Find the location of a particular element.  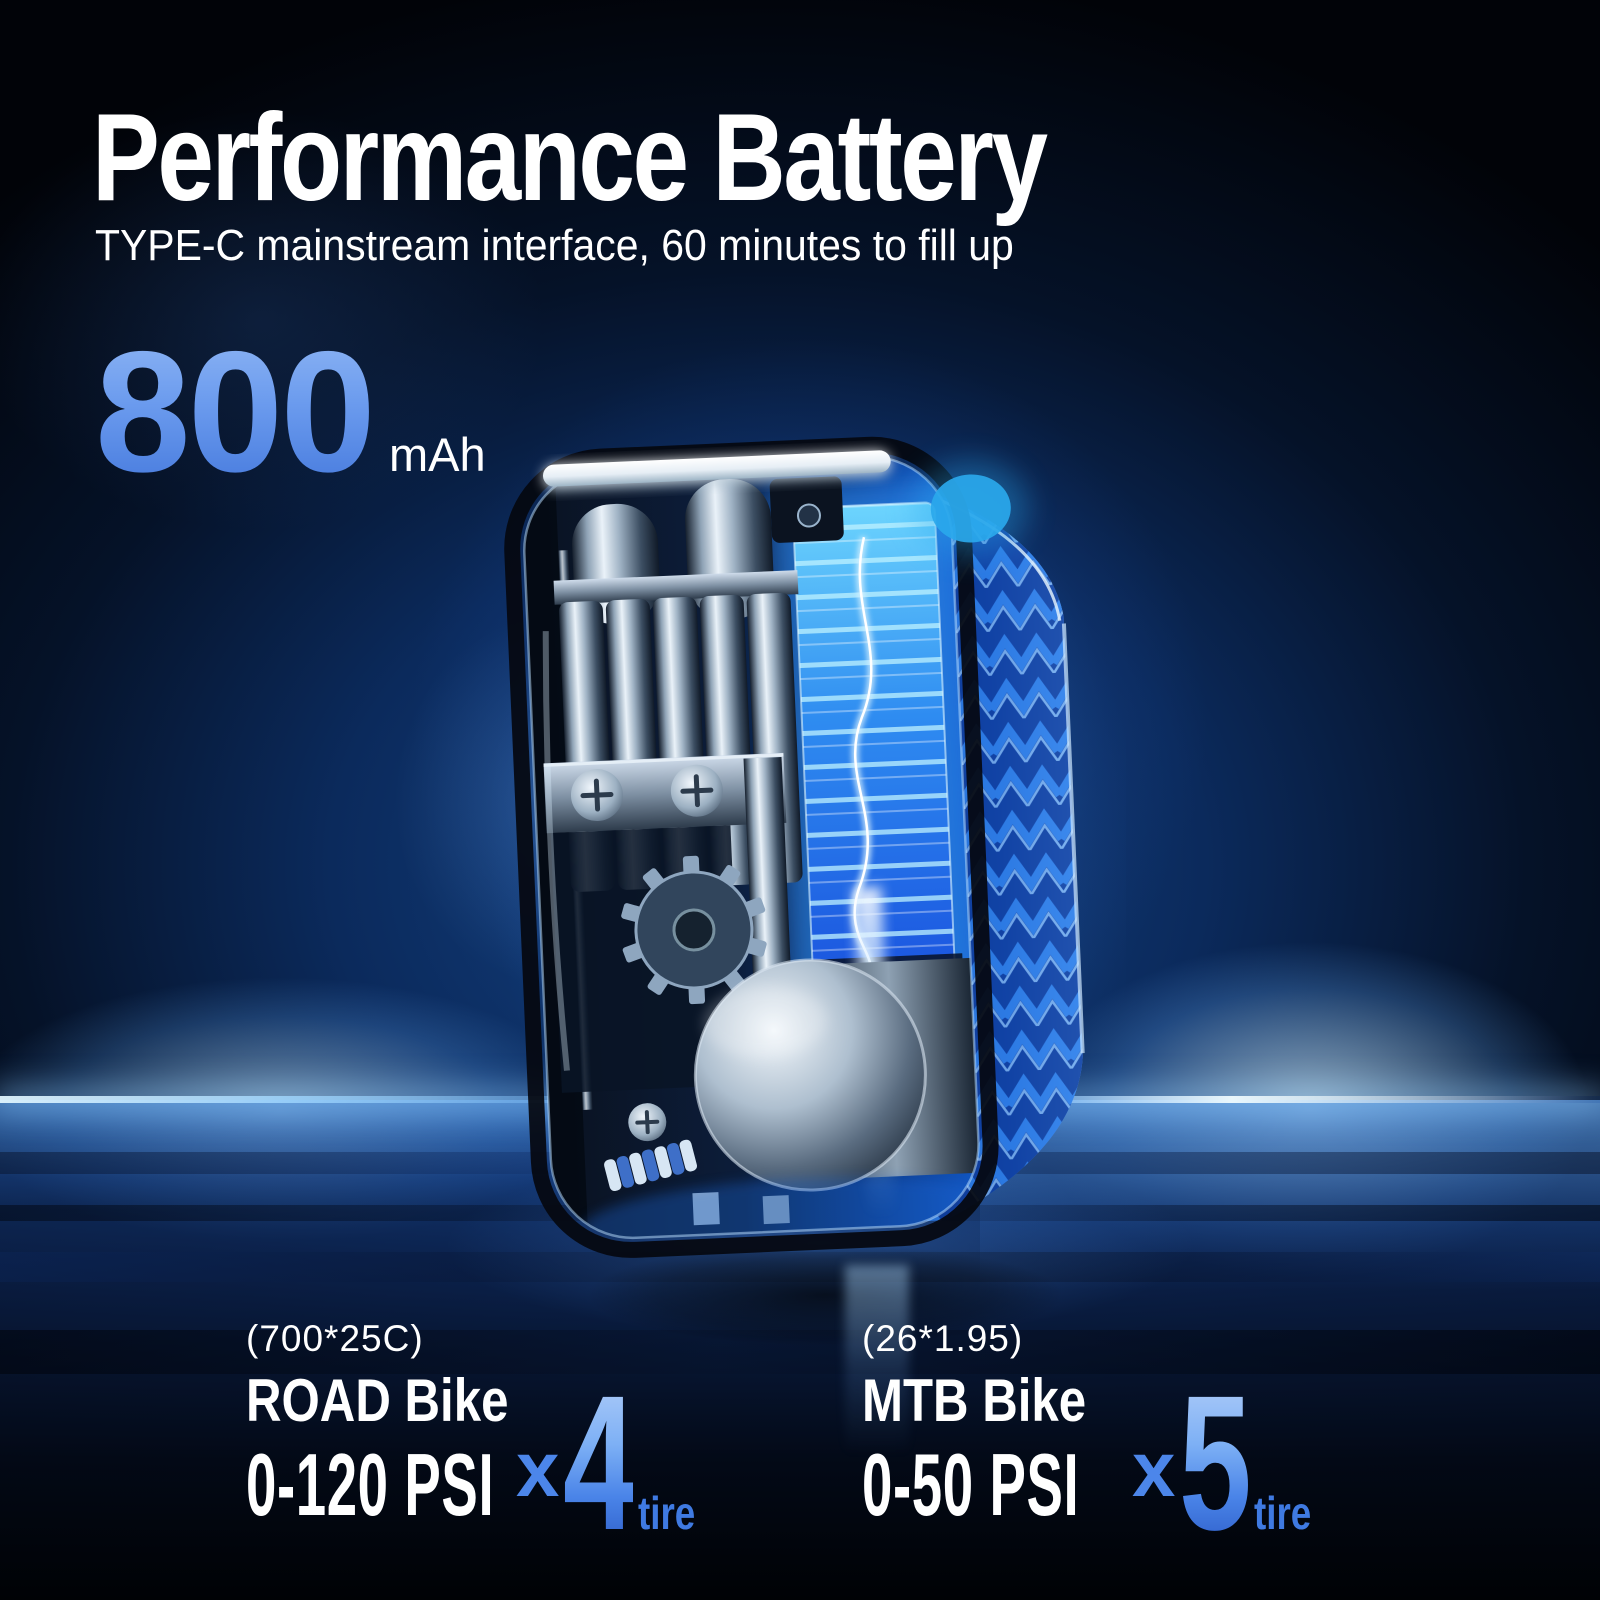

spec-mtb-bike: (26*1.95) MTB Bike 0-50 PSI x 5 tire is located at coordinates (1122, 1438).